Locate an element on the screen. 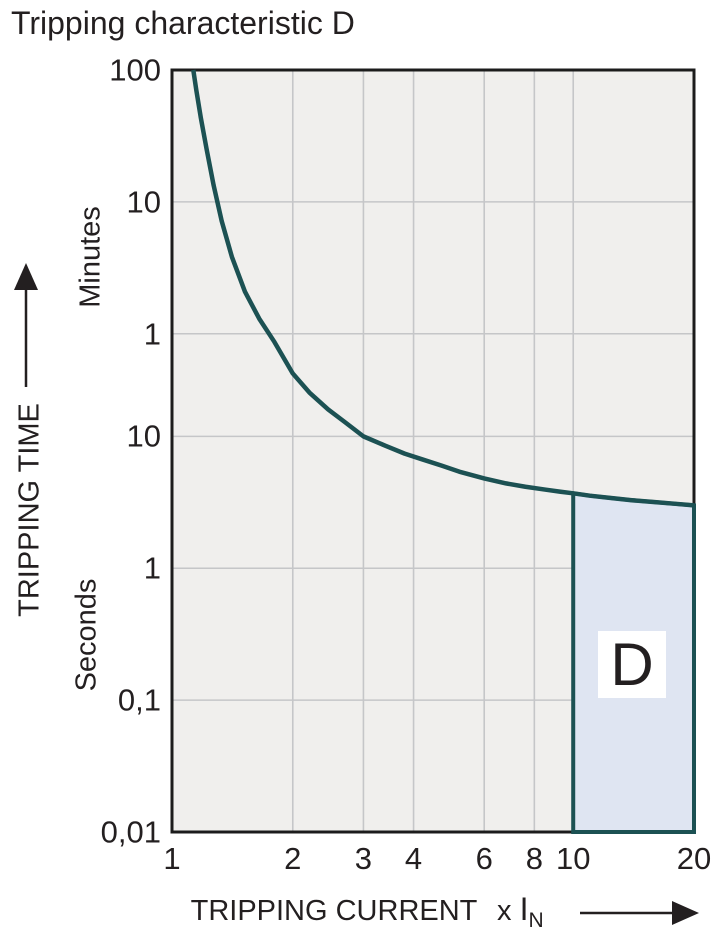 This screenshot has height=943, width=720. y-axis-title: TRIPPING TIME is located at coordinates (29, 510).